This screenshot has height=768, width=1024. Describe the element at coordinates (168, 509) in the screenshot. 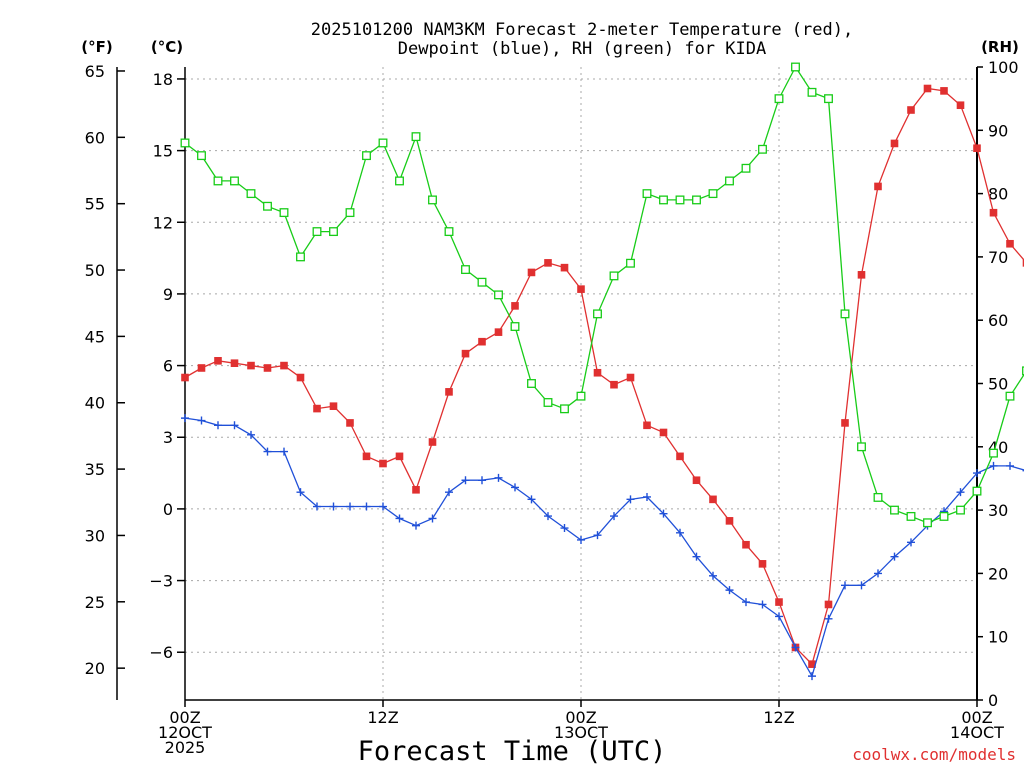

I see `celsius-tick-label: 0` at that location.